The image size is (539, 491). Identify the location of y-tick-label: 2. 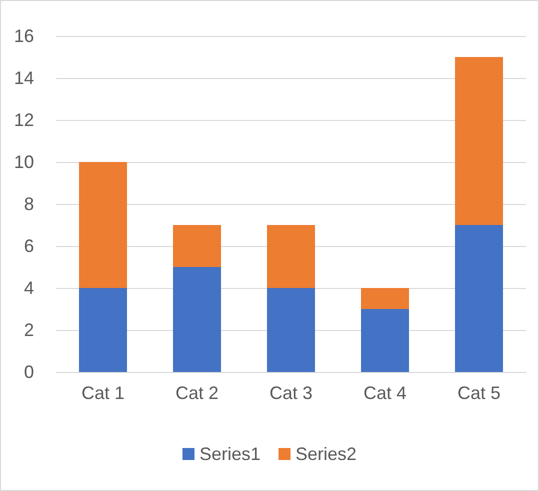
(29, 330).